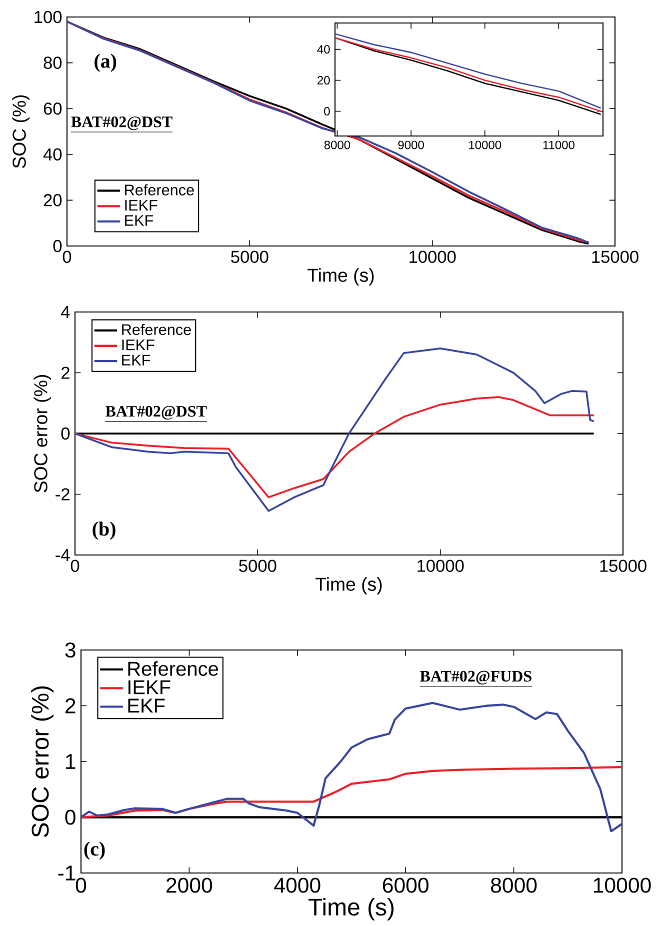  I want to click on y-tick-label: -2, so click(63, 494).